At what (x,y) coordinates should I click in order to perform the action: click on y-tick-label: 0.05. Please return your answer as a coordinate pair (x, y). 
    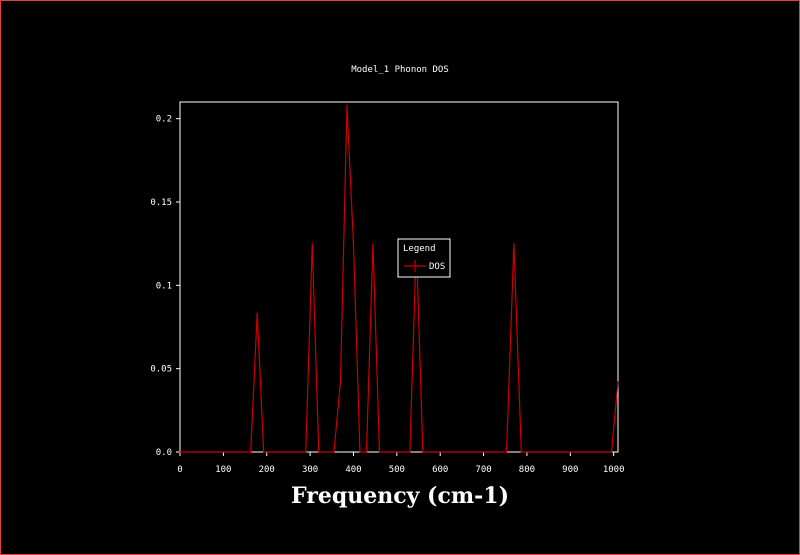
    Looking at the image, I should click on (161, 370).